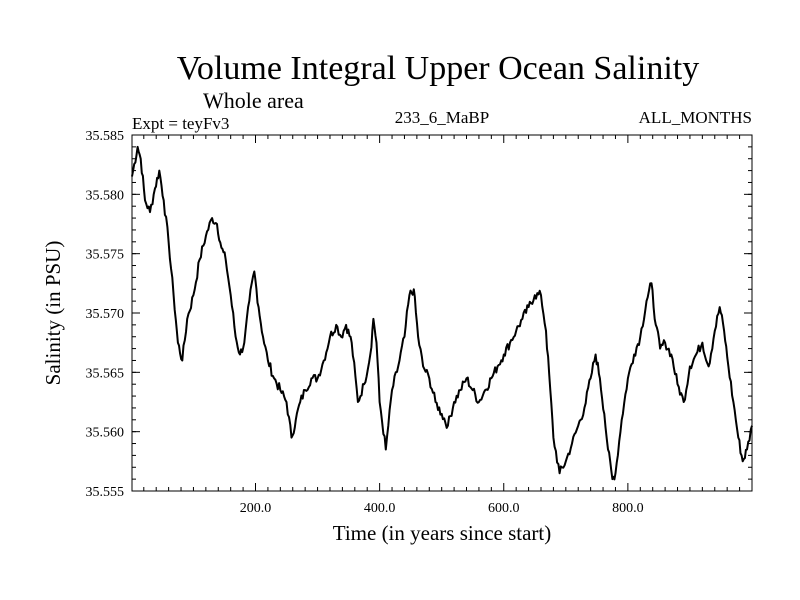 Image resolution: width=800 pixels, height=600 pixels. I want to click on months-label: ALL_MONTHS, so click(695, 117).